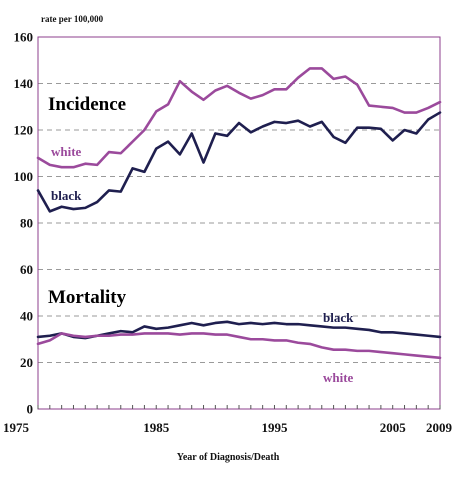 This screenshot has width=457, height=481. Describe the element at coordinates (72, 19) in the screenshot. I see `y-axis-label: rate per 100,000` at that location.